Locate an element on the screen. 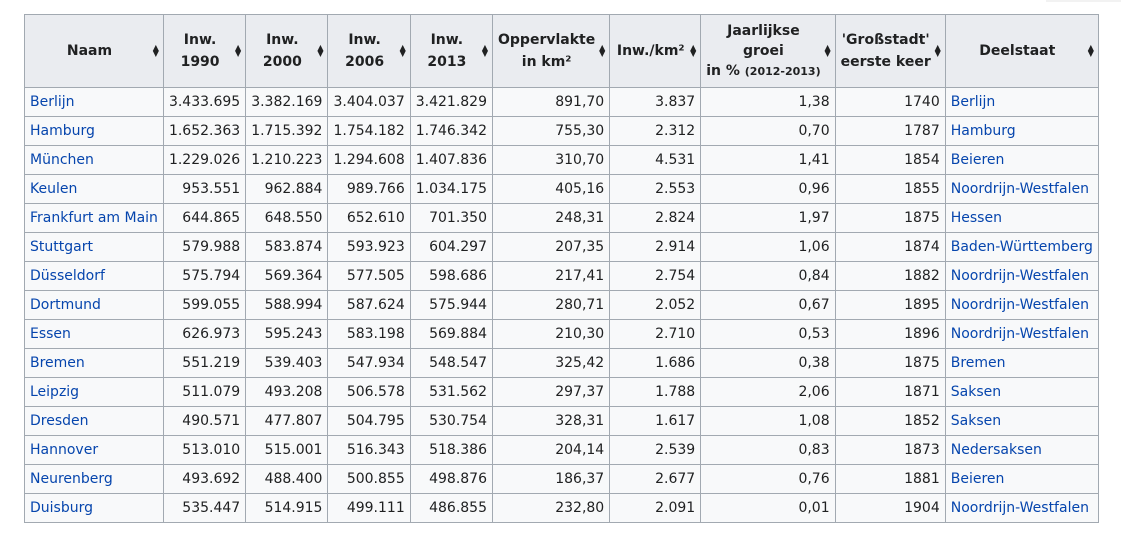 Image resolution: width=1121 pixels, height=537 pixels. inw-2006-cell: 587.624 is located at coordinates (369, 305).